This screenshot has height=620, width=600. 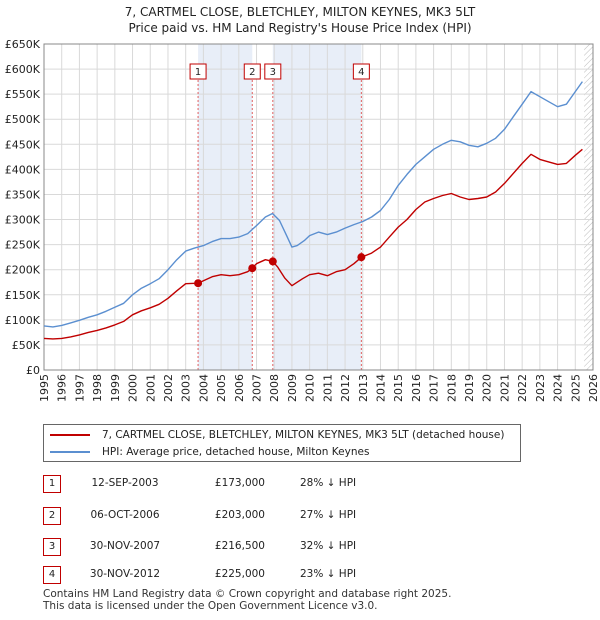 What do you see at coordinates (257, 388) in the screenshot?
I see `x-tick-label: 2007` at bounding box center [257, 388].